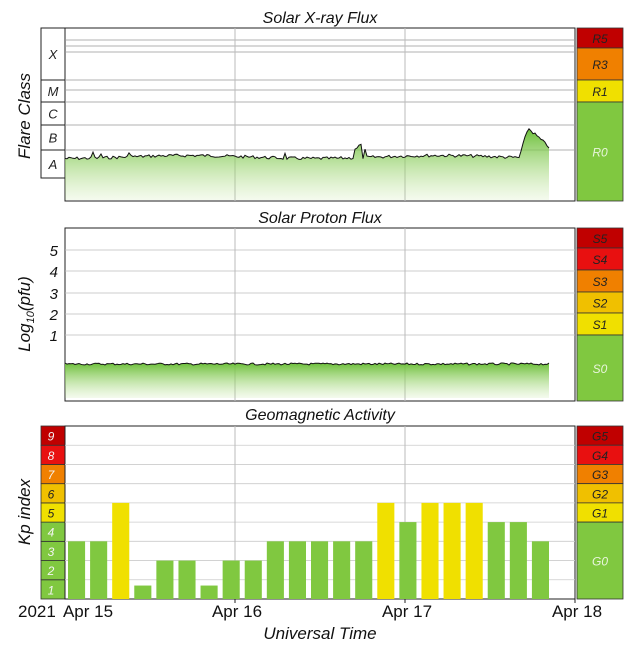 The width and height of the screenshot is (640, 650). What do you see at coordinates (600, 437) in the screenshot?
I see `scale-label: G5` at bounding box center [600, 437].